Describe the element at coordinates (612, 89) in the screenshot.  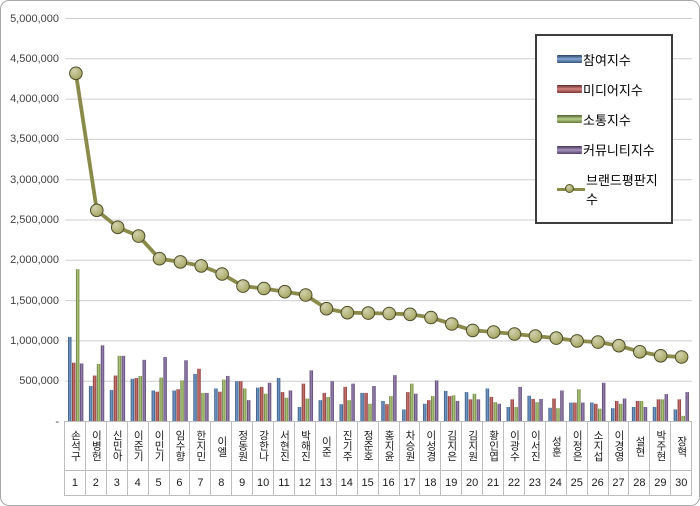
I see `legend-item-media: 미디어지수` at that location.